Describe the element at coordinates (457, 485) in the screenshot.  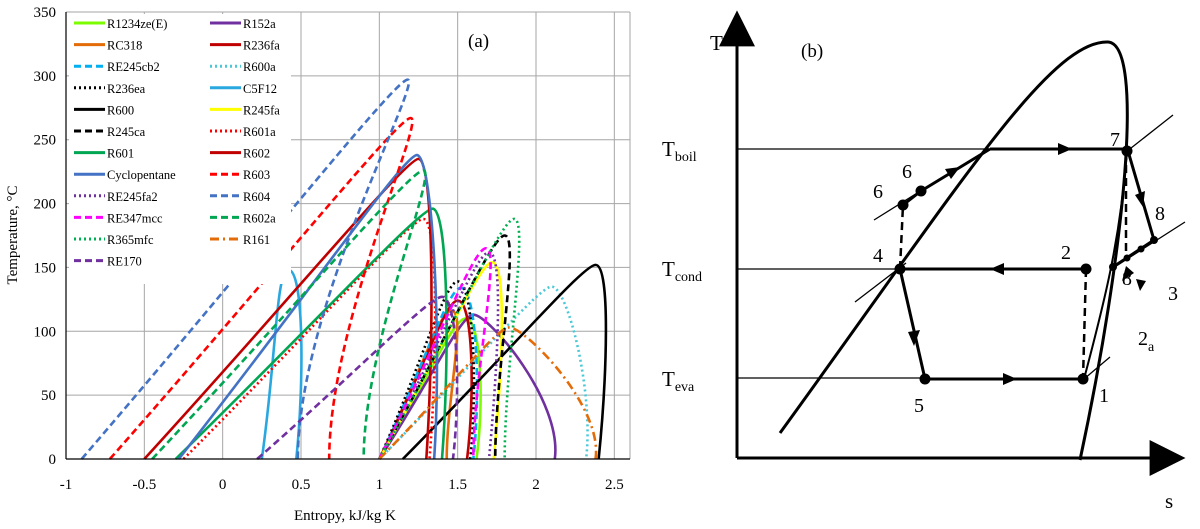
I see `x-tick-label: 1.5` at that location.